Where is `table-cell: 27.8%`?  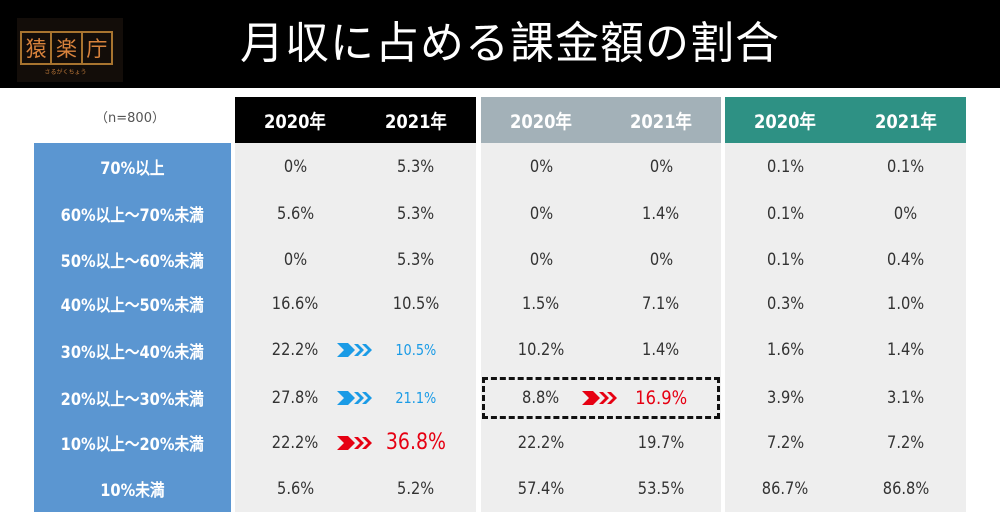
table-cell: 27.8% is located at coordinates (295, 397).